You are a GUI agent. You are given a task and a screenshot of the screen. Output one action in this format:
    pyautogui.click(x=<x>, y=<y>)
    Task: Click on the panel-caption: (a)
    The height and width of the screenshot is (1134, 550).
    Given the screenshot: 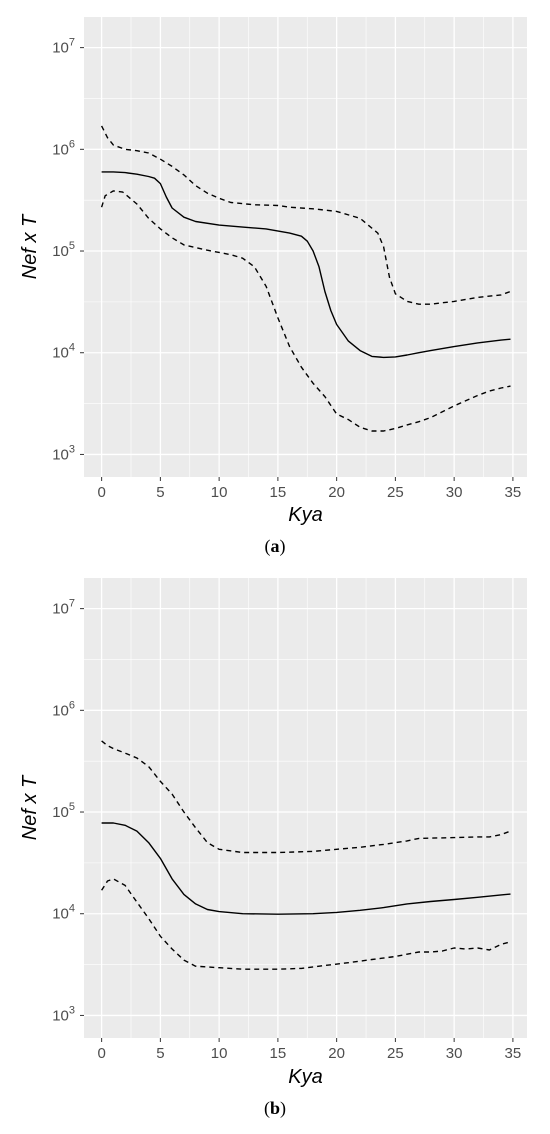 What is the action you would take?
    pyautogui.click(x=275, y=546)
    